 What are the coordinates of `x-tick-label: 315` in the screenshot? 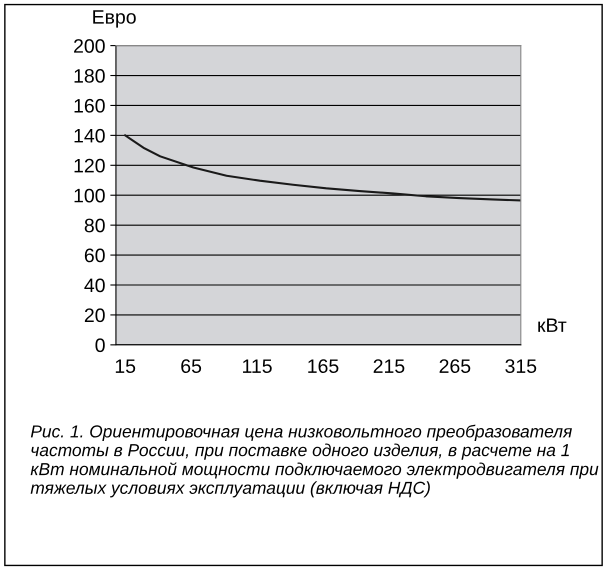 It's located at (520, 366).